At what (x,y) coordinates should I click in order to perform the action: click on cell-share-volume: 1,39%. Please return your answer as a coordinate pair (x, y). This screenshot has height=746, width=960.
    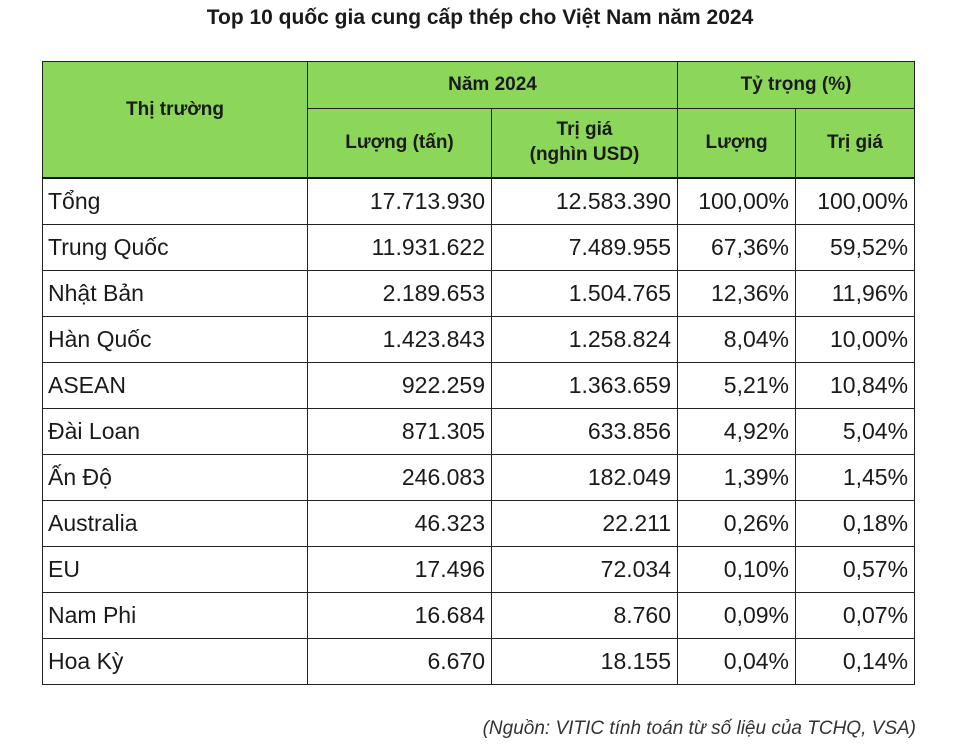
    Looking at the image, I should click on (737, 477).